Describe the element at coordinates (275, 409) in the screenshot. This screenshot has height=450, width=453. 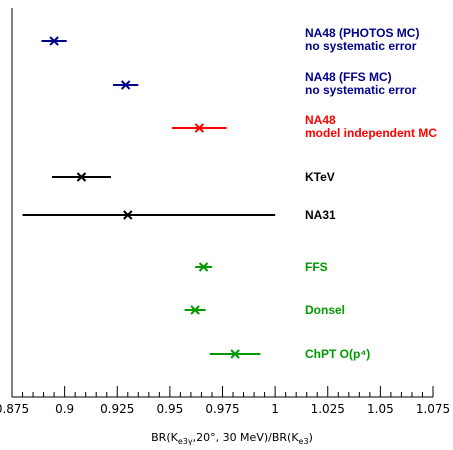
I see `x-tick-label: 1` at that location.